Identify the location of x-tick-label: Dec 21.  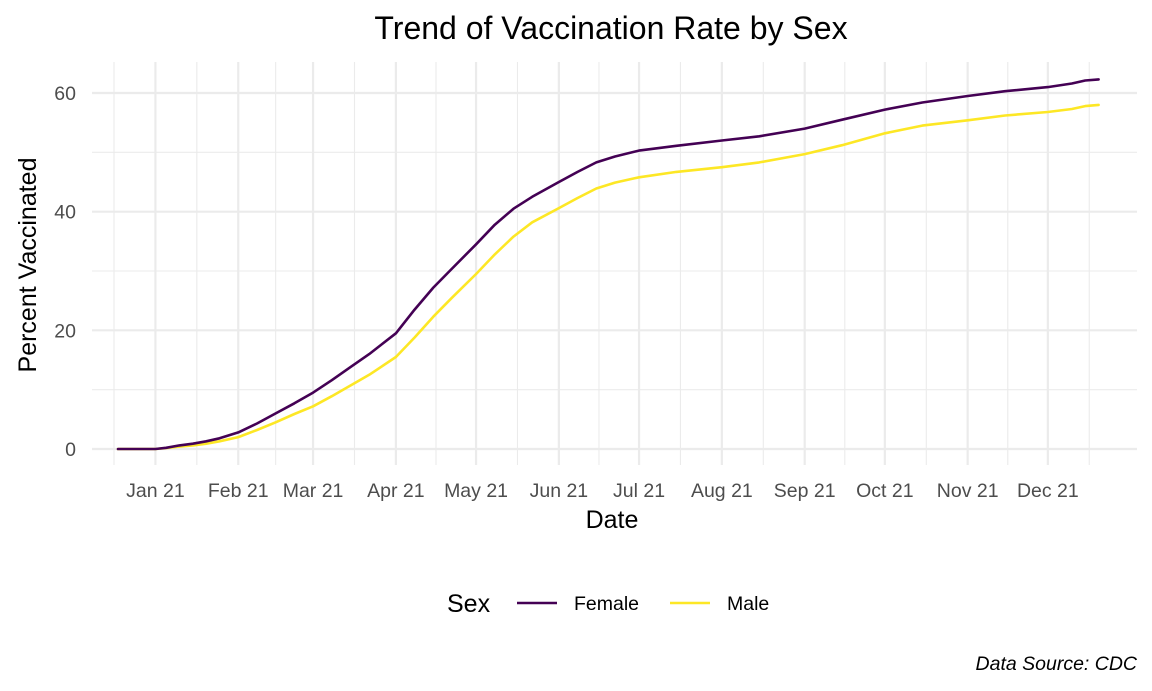
(1048, 491).